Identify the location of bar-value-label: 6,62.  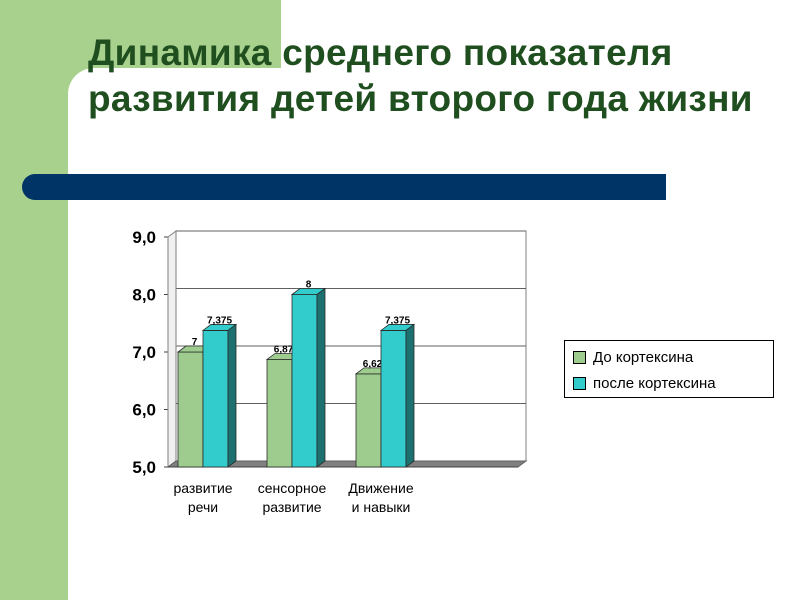
(373, 364).